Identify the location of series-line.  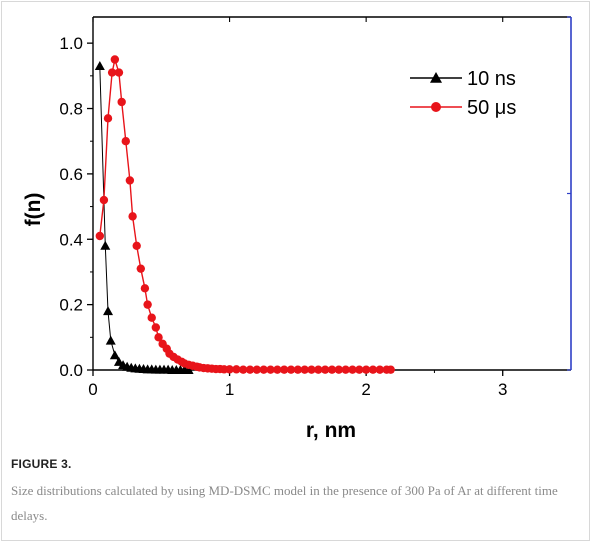
(144, 218).